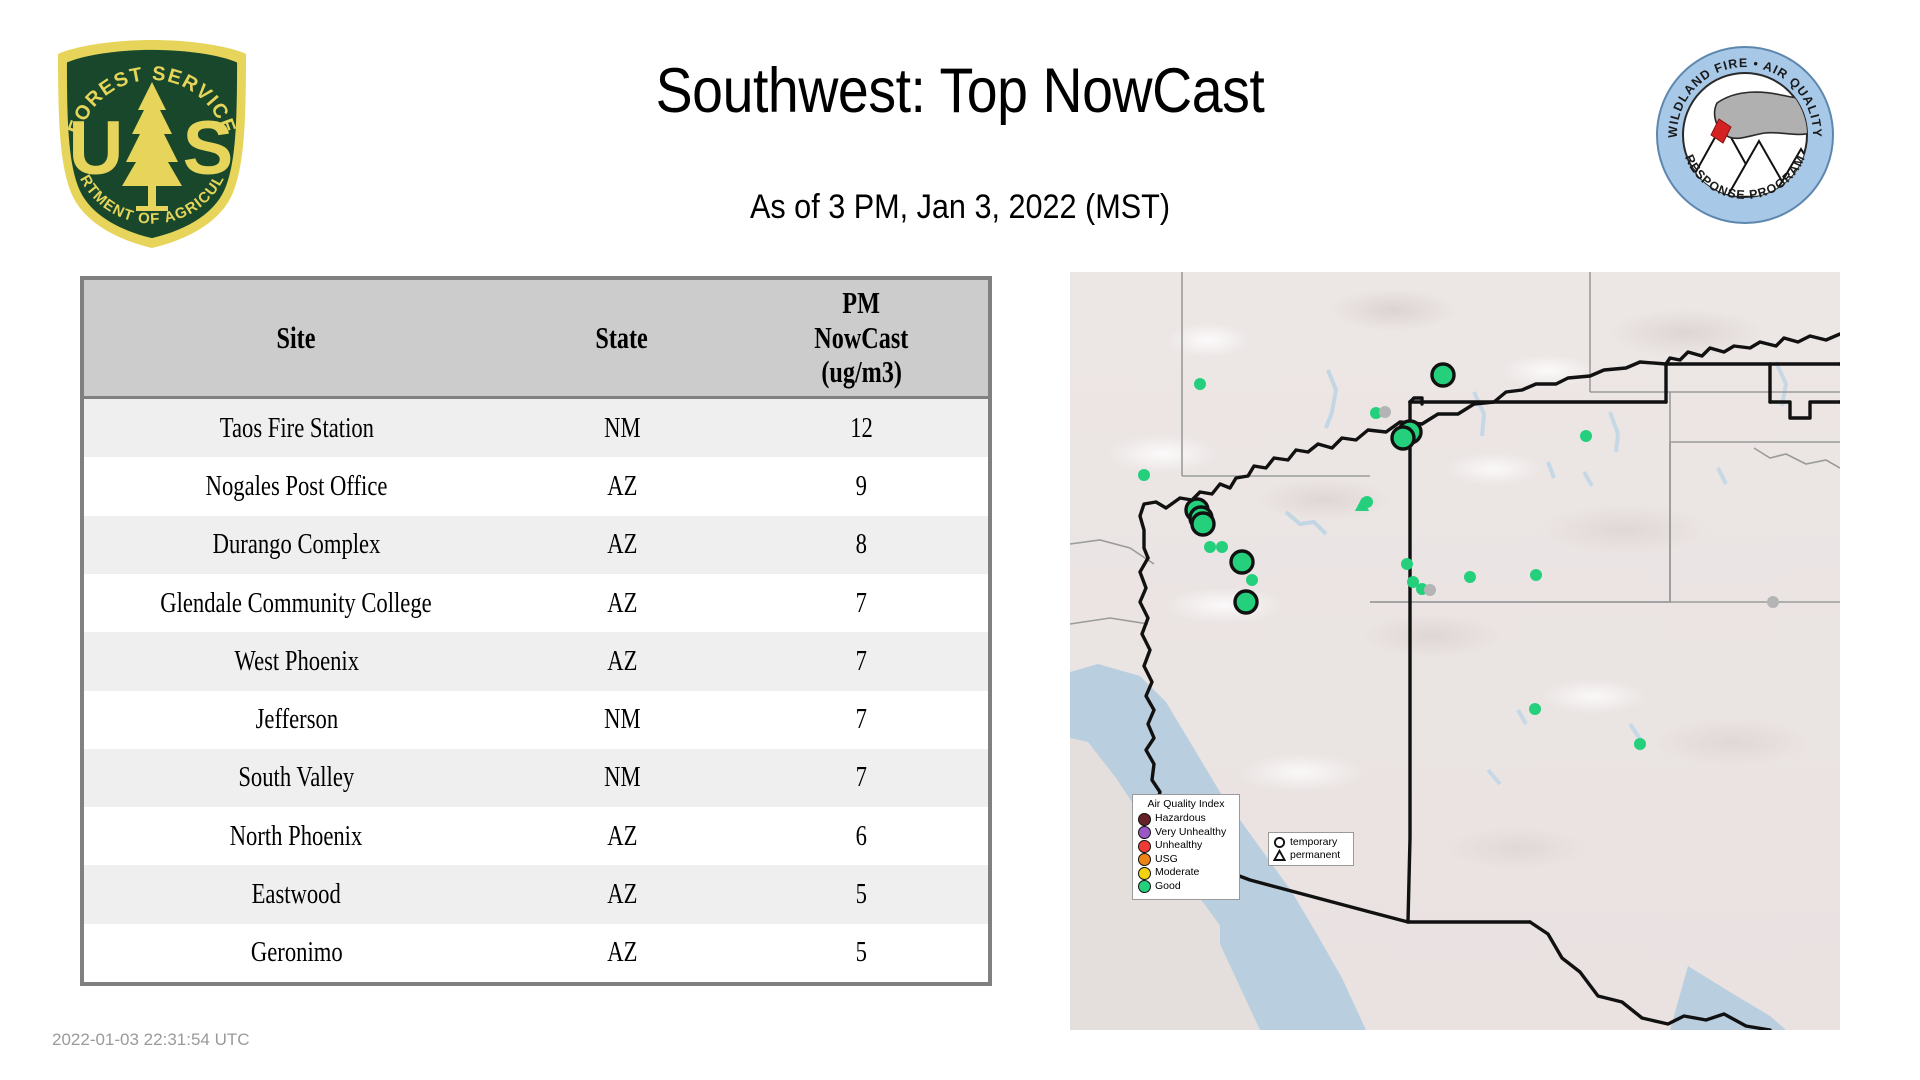 Image resolution: width=1920 pixels, height=1080 pixels. I want to click on column-header-site: Site, so click(296, 340).